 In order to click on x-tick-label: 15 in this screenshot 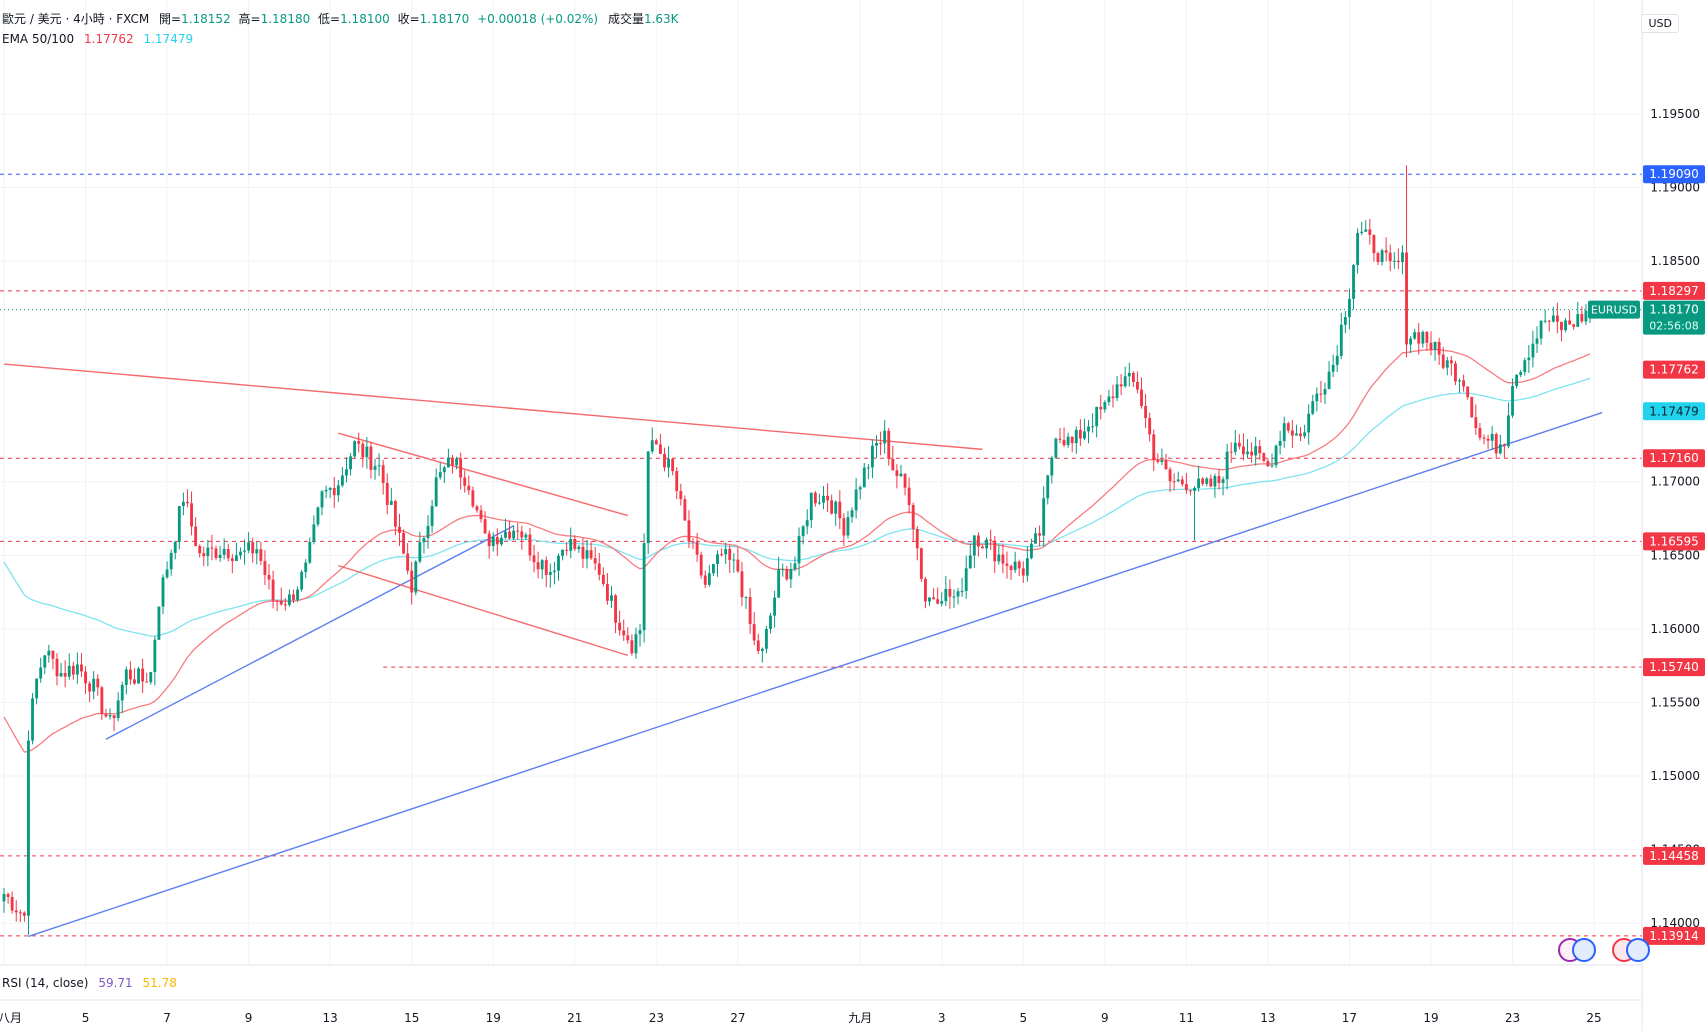, I will do `click(411, 1018)`.